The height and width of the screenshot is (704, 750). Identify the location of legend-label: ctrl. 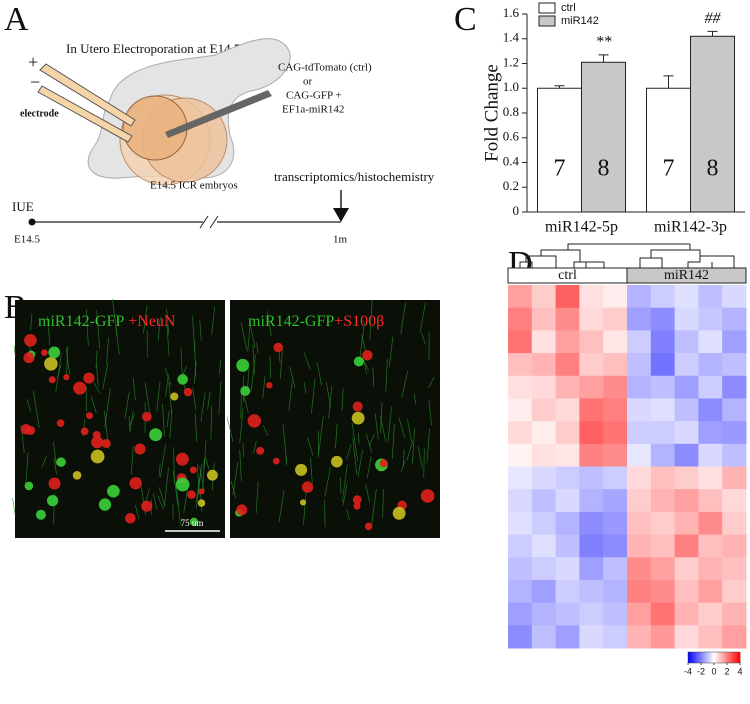
(568, 8).